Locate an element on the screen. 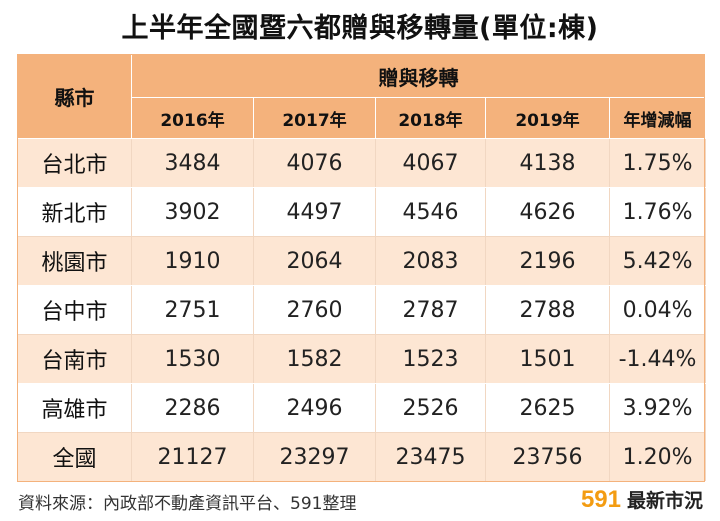 The width and height of the screenshot is (720, 521). table-row: 台中市 2751 2760 2787 2788 0.04% is located at coordinates (362, 310).